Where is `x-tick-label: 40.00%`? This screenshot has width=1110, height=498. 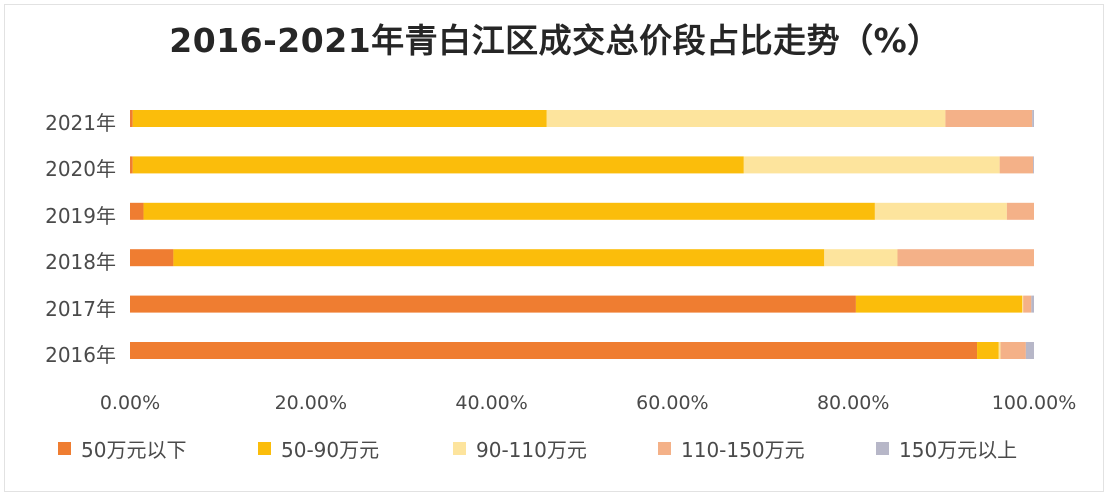
x-tick-label: 40.00% is located at coordinates (491, 403).